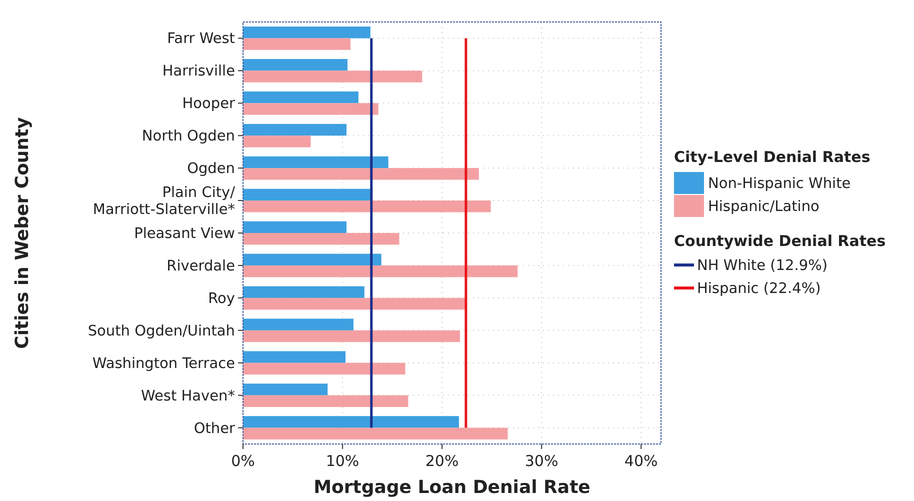 The width and height of the screenshot is (914, 501). Describe the element at coordinates (541, 461) in the screenshot. I see `x-tick-label: 30%` at that location.